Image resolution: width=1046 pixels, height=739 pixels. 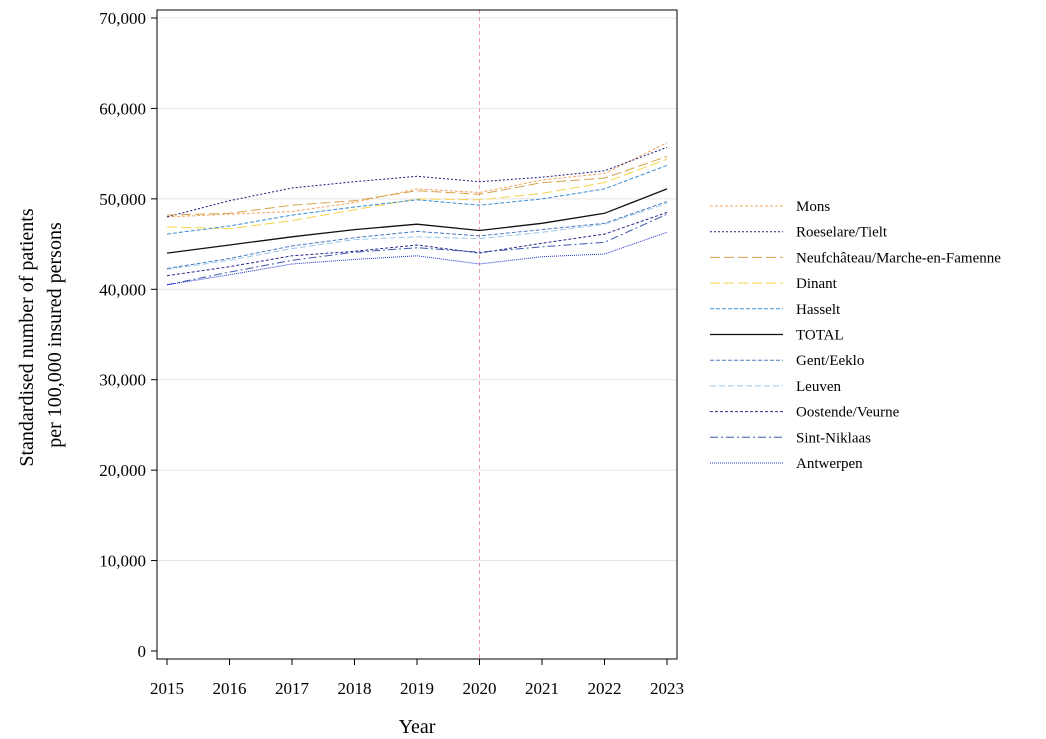 I want to click on legend-label: Oostende/Veurne, so click(x=848, y=413).